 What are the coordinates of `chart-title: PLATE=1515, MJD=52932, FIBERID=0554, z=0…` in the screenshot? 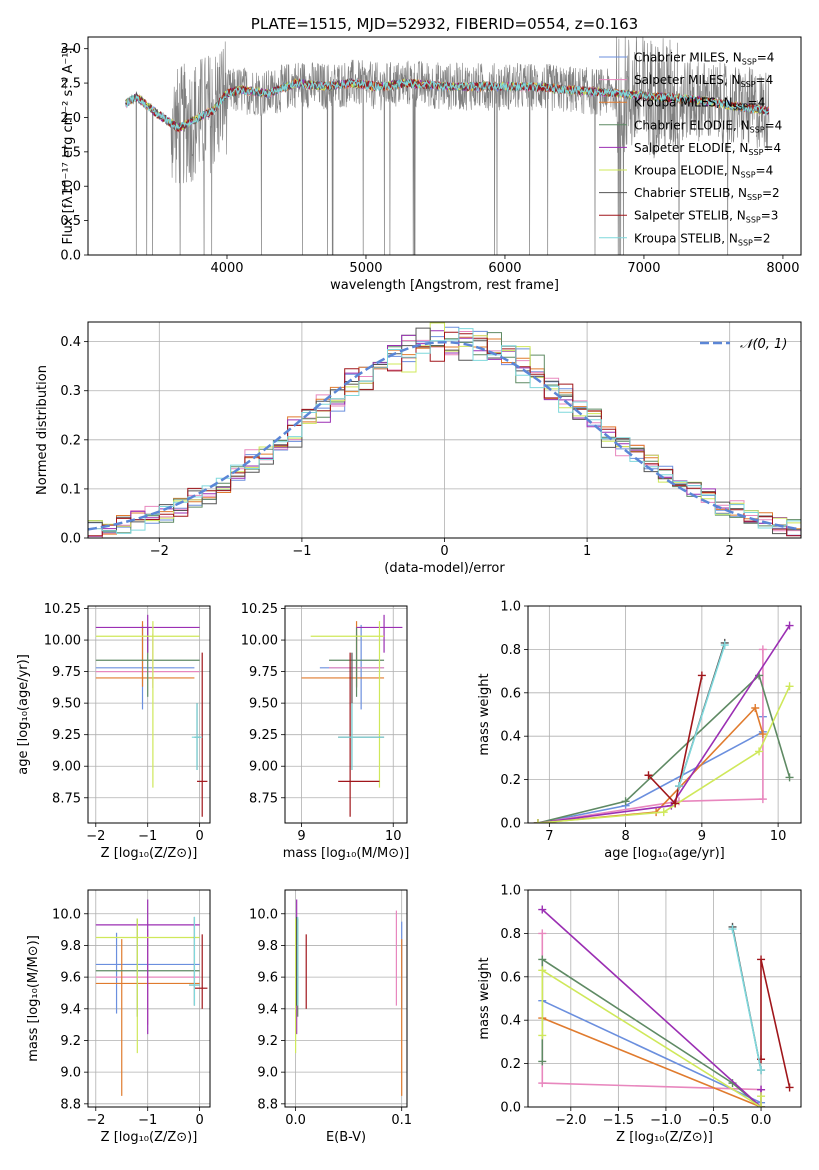 It's located at (444, 24).